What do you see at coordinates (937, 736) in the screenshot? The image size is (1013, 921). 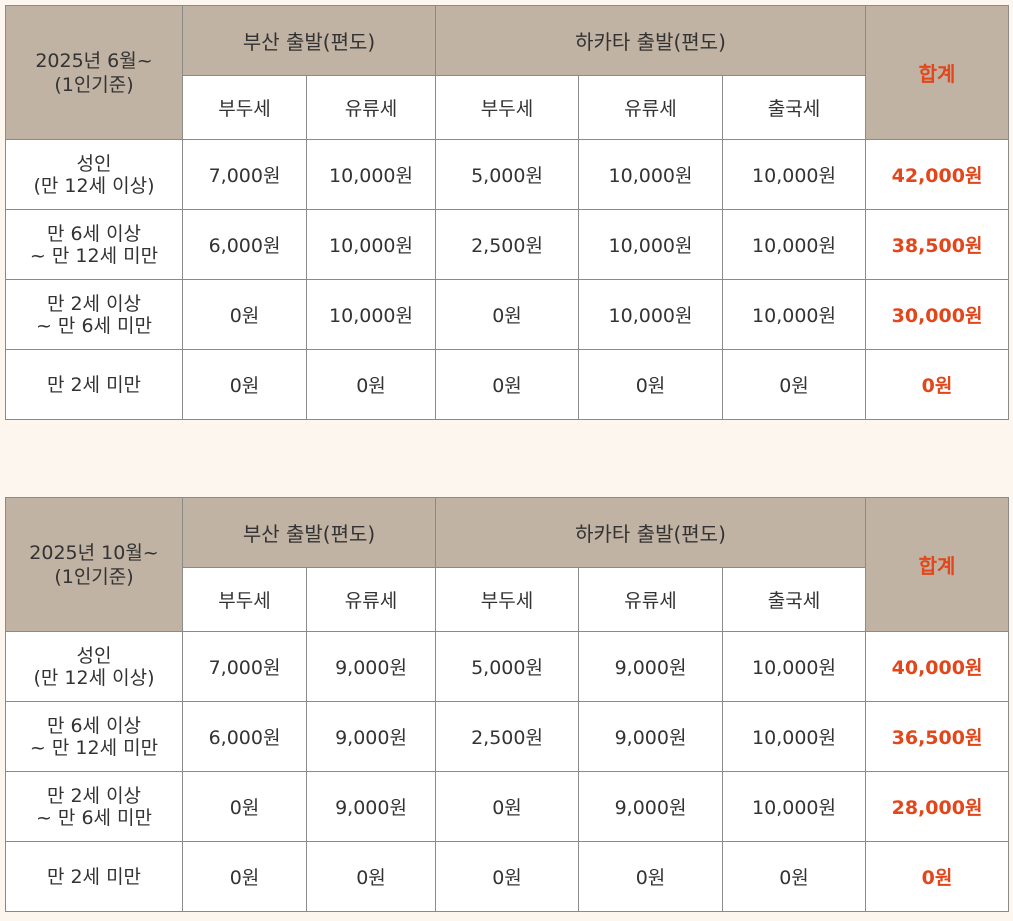 I see `total-cell: 36,500원` at bounding box center [937, 736].